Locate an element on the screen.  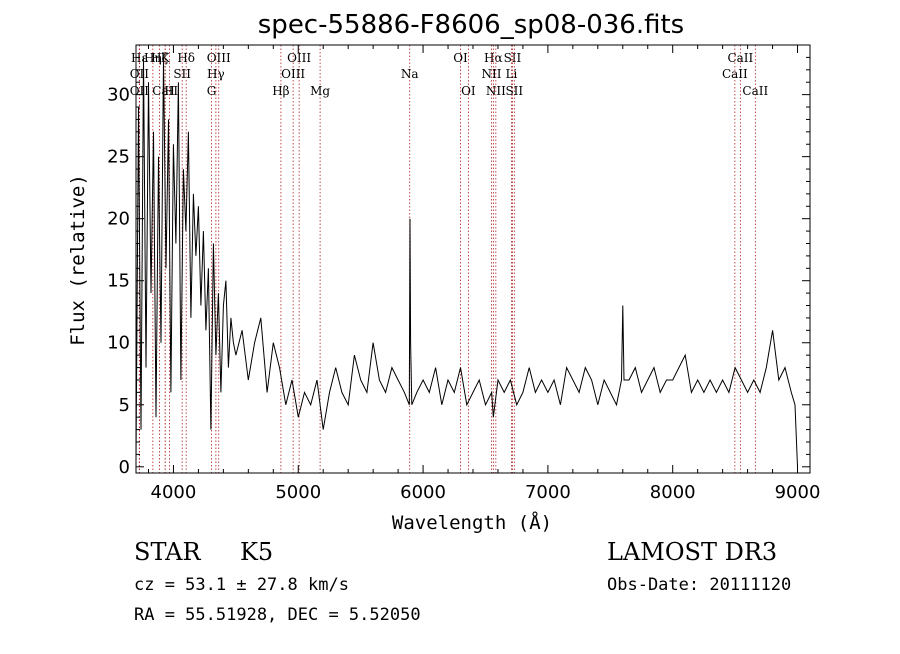
x-tick-label-8000: 8000 is located at coordinates (673, 492).